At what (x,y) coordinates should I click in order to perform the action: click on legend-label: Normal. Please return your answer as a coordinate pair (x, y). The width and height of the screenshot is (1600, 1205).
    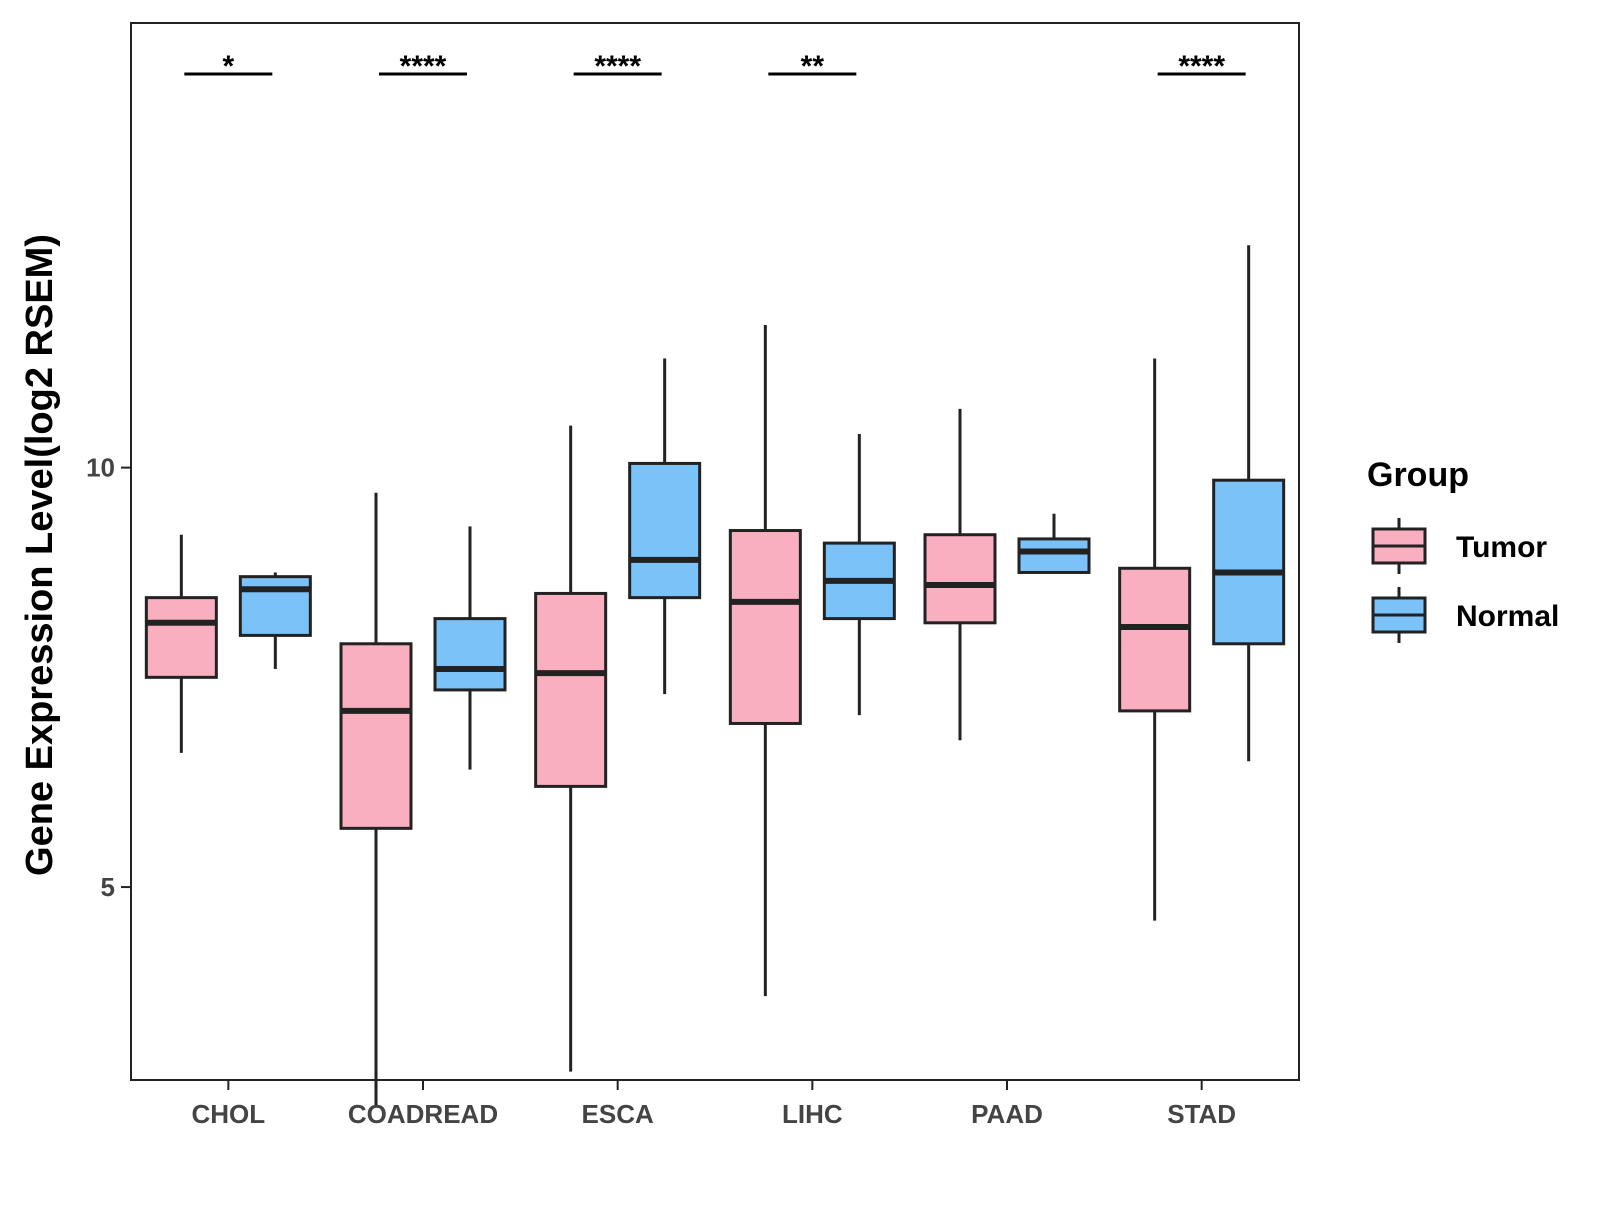
    Looking at the image, I should click on (1507, 616).